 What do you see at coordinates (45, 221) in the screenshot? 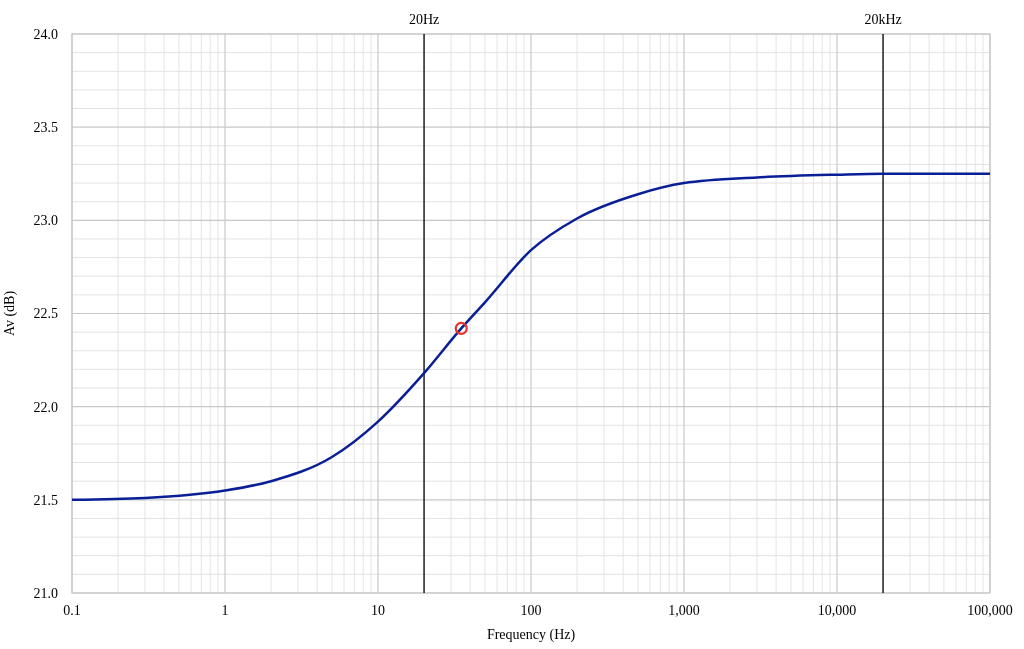
I see `y-tick-label: 23.0` at bounding box center [45, 221].